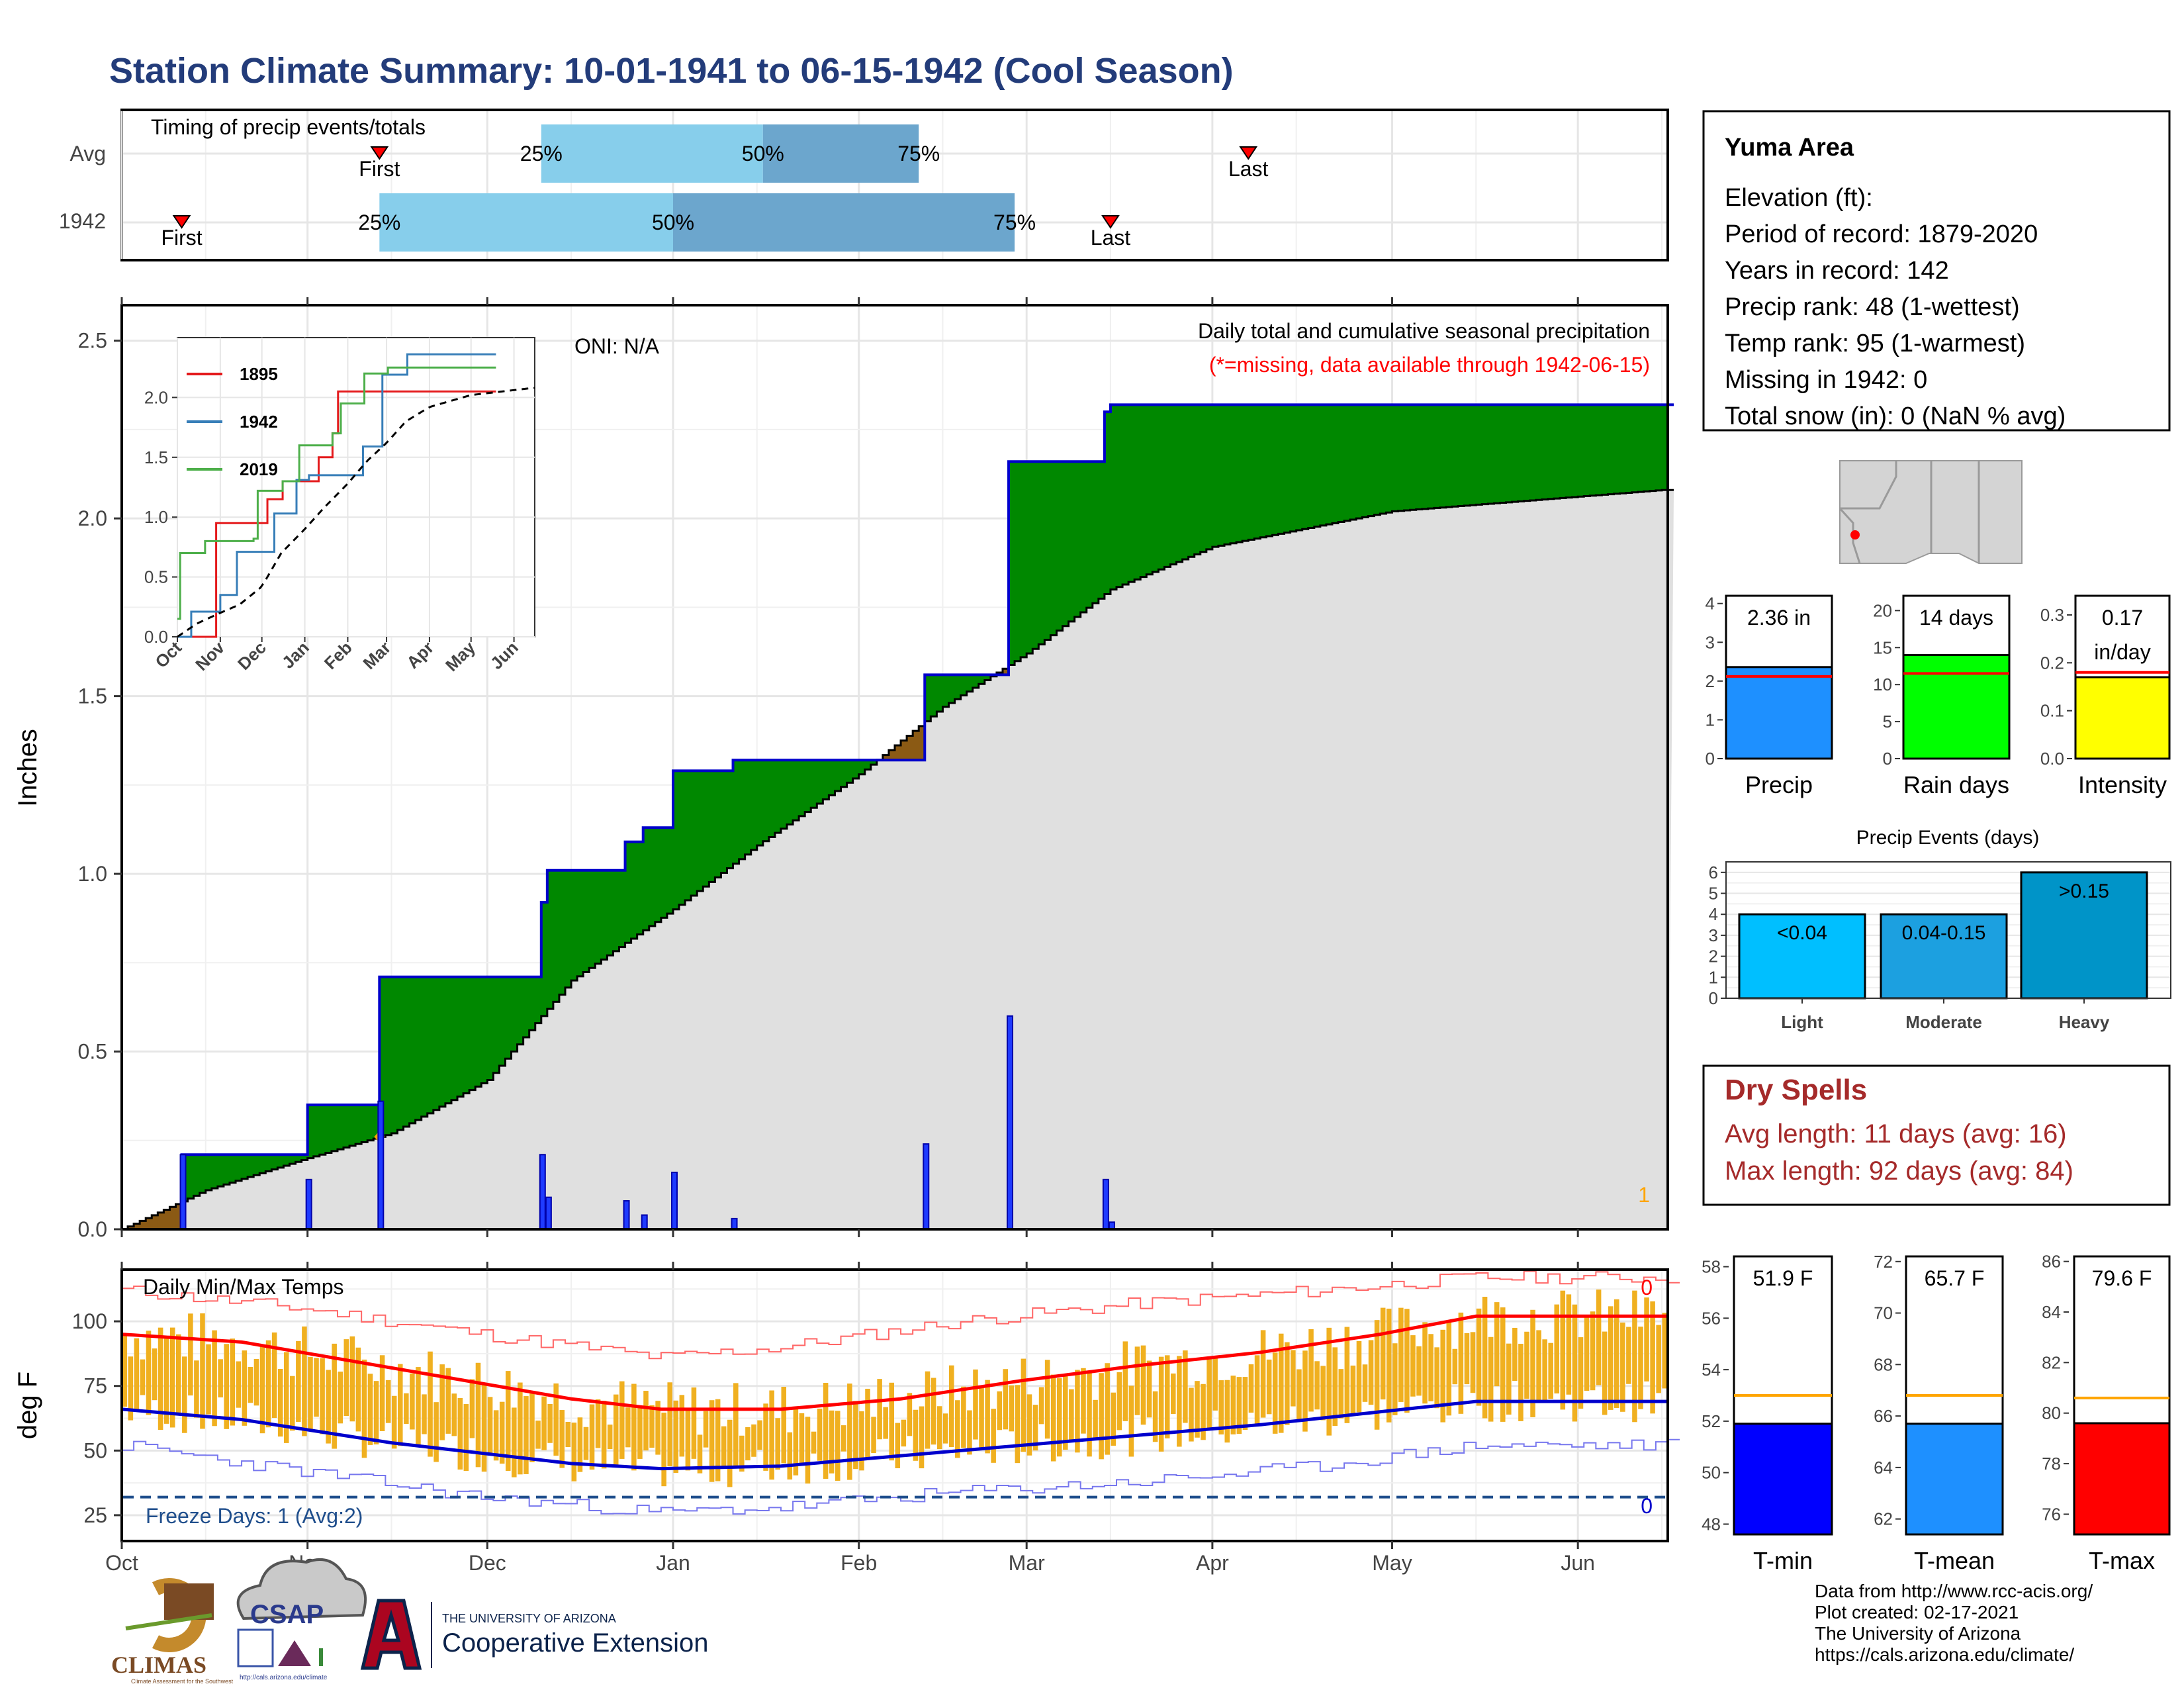 Image resolution: width=2184 pixels, height=1688 pixels. Describe the element at coordinates (1710, 604) in the screenshot. I see `summary-y-tick-label: 4` at that location.